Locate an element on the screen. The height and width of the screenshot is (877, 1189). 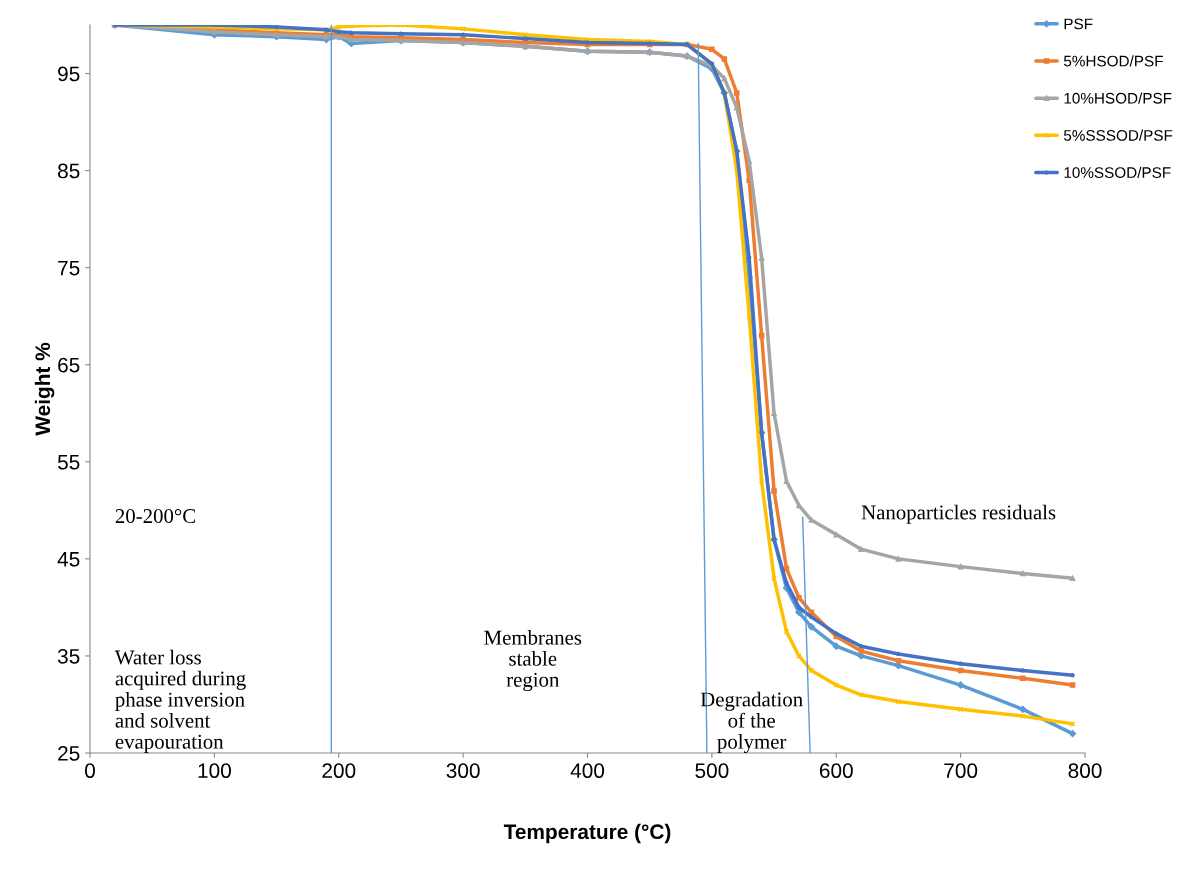
legend-label: 5%SSSOD/PSF is located at coordinates (1118, 135).